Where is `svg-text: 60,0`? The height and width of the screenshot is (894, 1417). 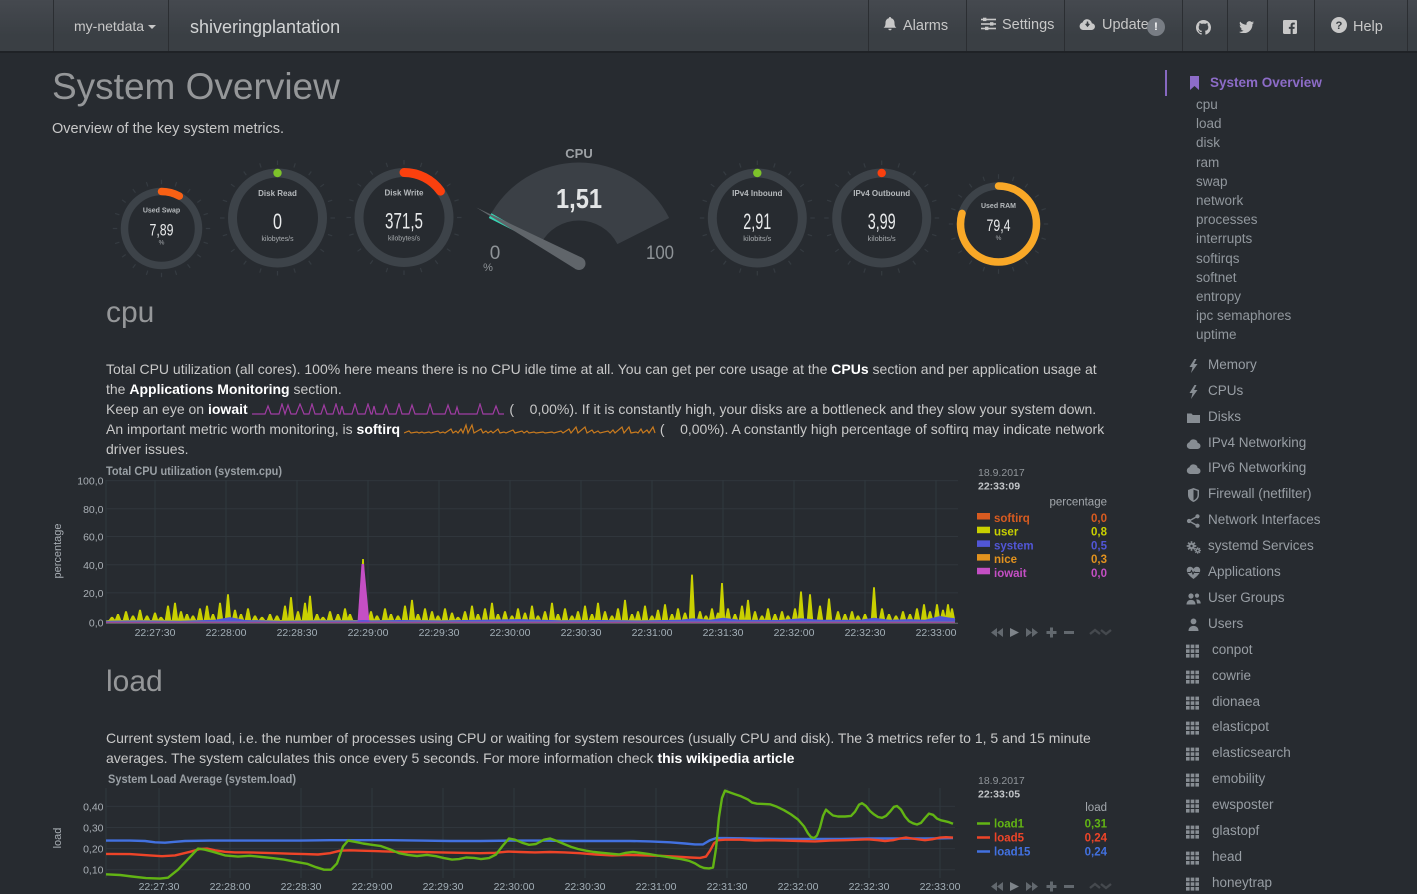
svg-text: 60,0 is located at coordinates (93, 538).